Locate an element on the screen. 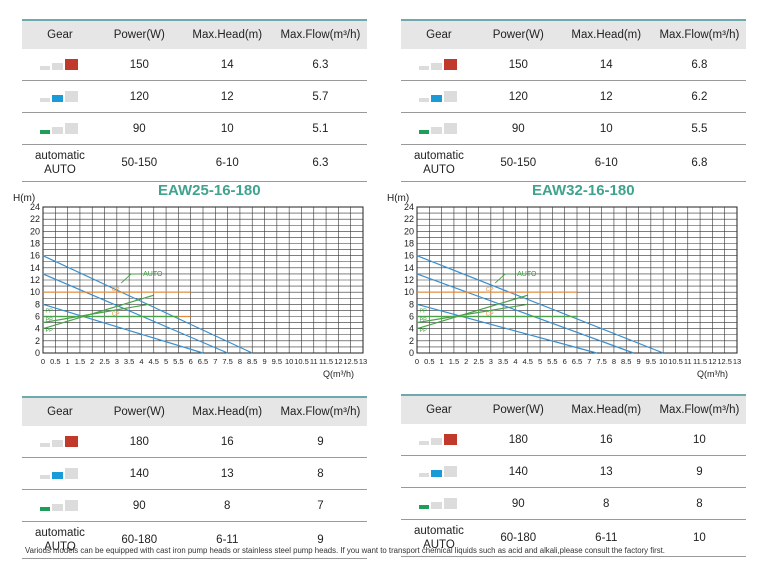 The height and width of the screenshot is (579, 766). flow-cell: 10 is located at coordinates (699, 538).